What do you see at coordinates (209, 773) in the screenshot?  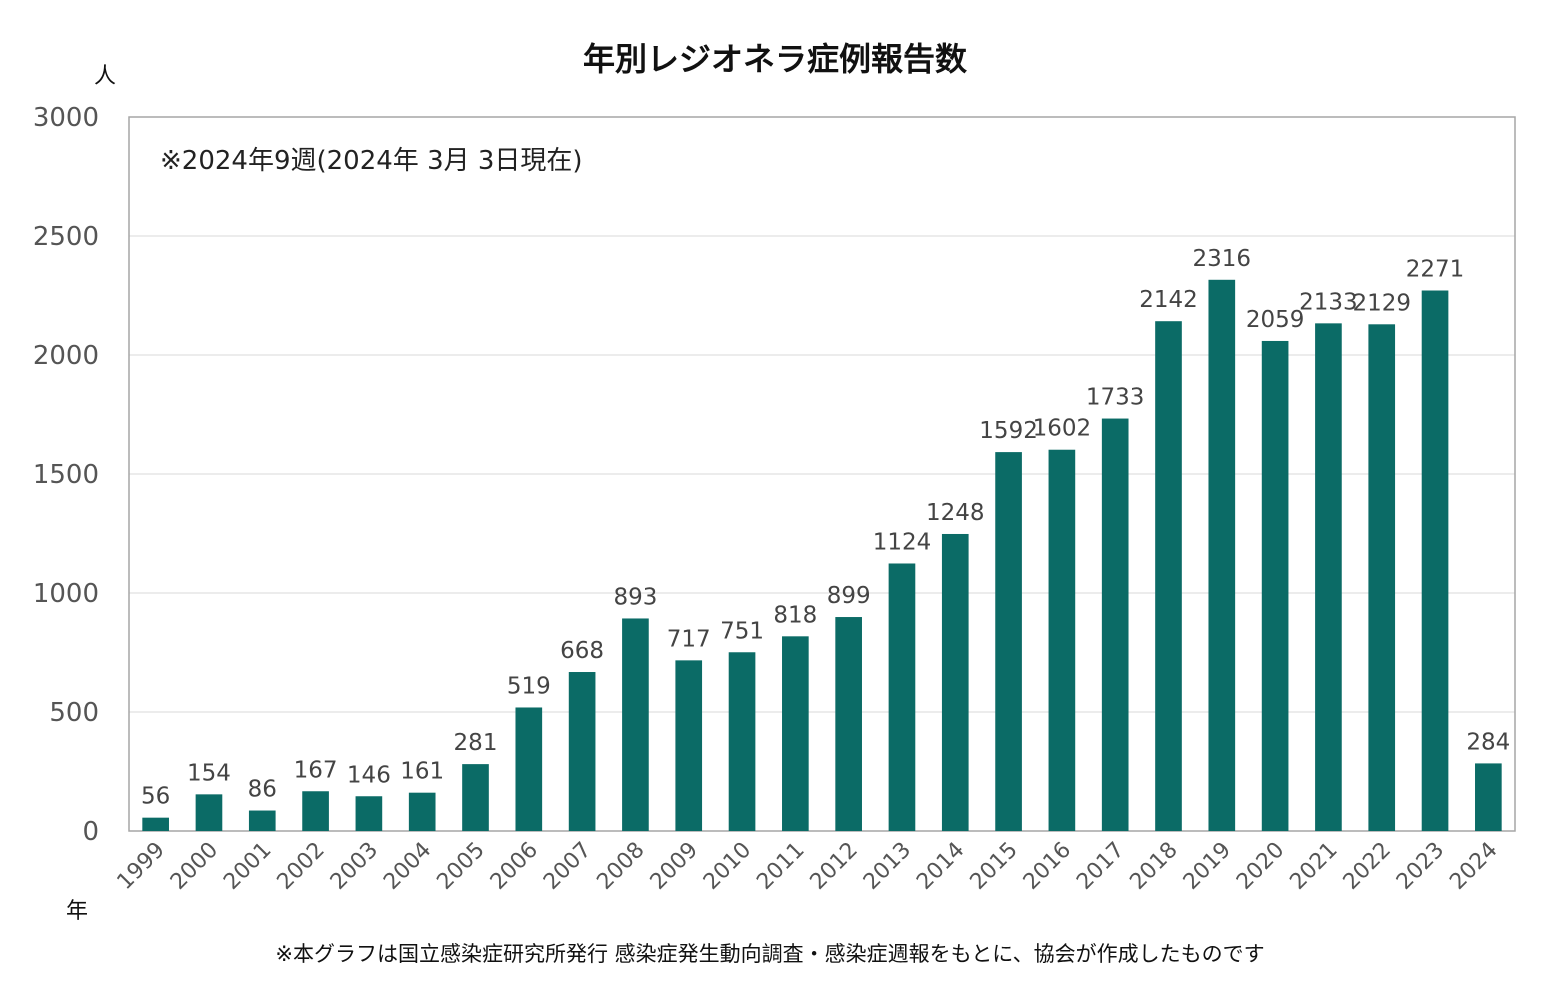 I see `data-label: 154` at bounding box center [209, 773].